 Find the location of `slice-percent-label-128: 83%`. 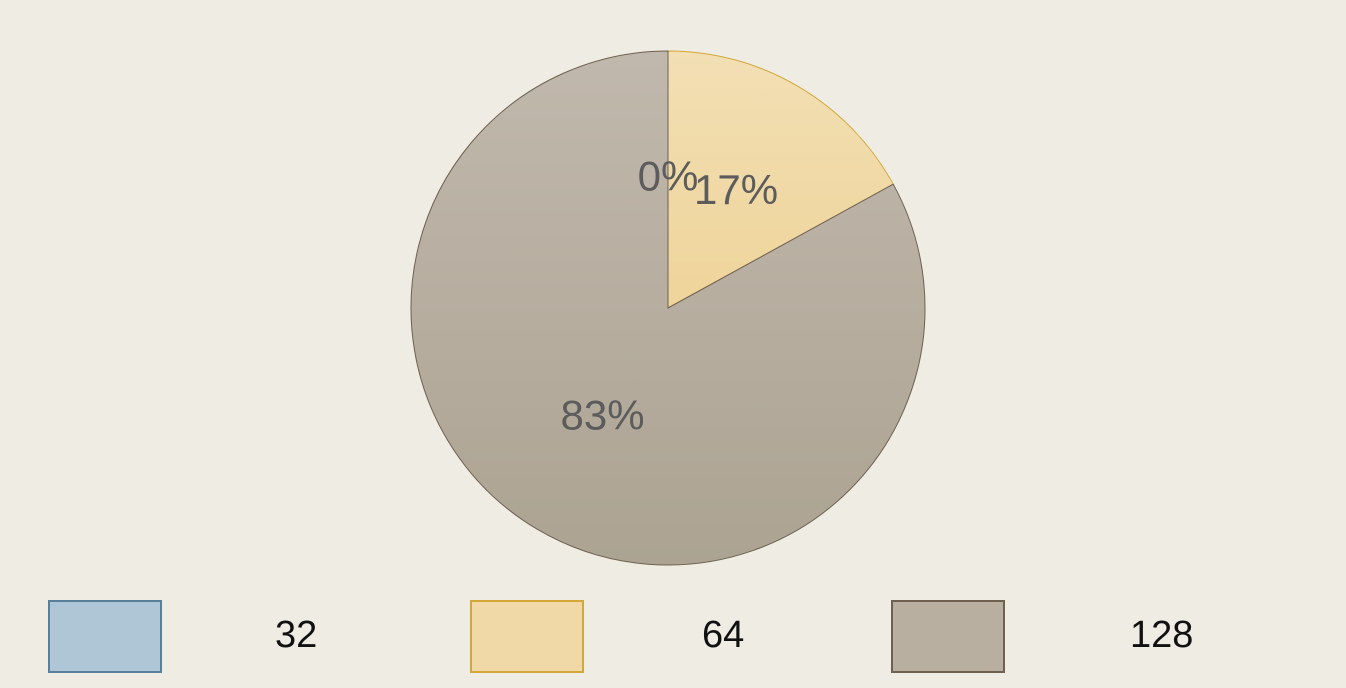

slice-percent-label-128: 83% is located at coordinates (603, 415).